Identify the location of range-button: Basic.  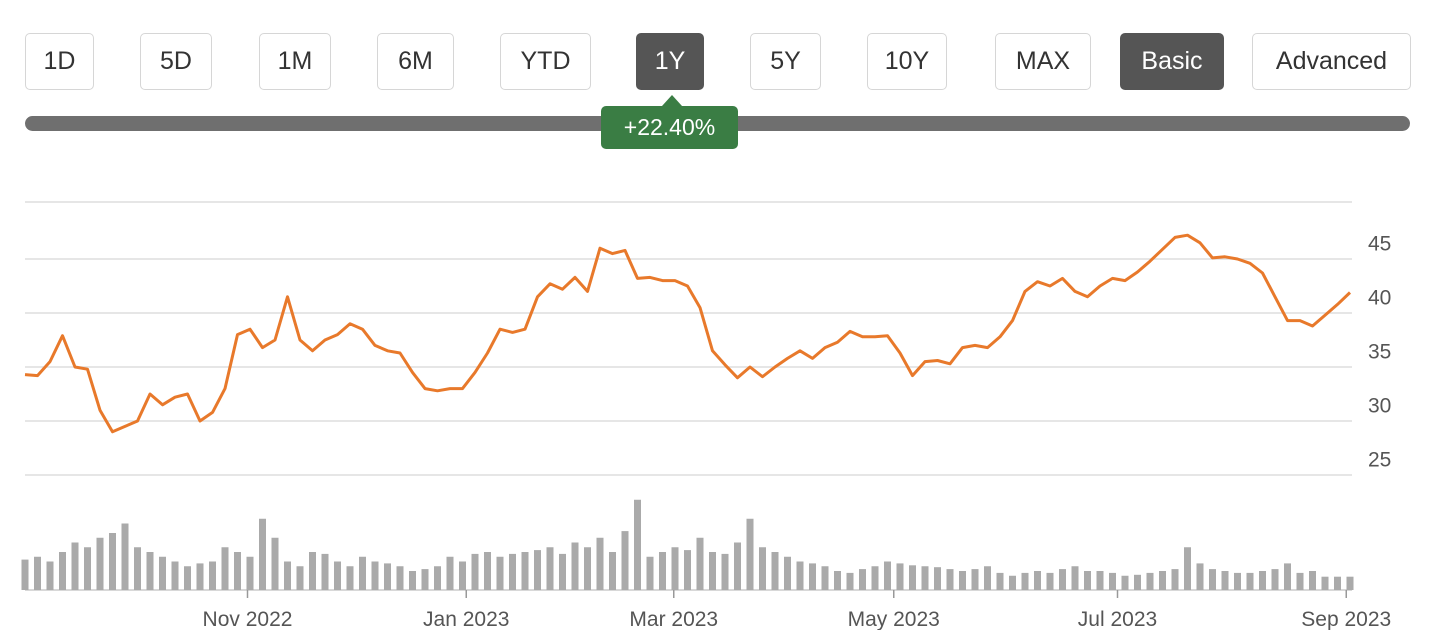
(1172, 61).